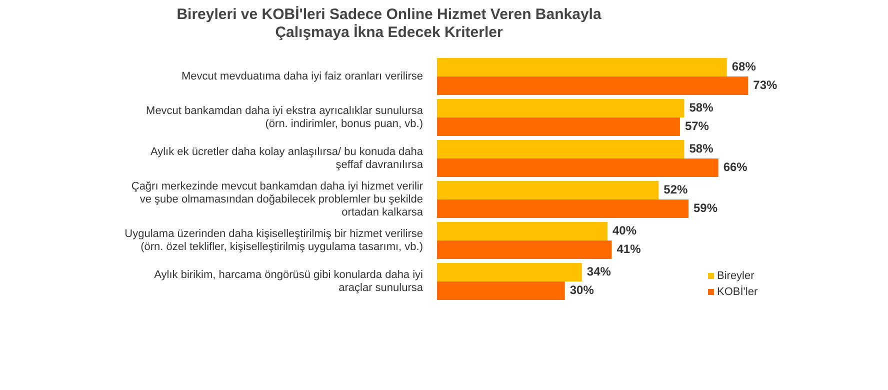 This screenshot has height=390, width=888. What do you see at coordinates (737, 292) in the screenshot?
I see `legend-label: KOBİ'ler` at bounding box center [737, 292].